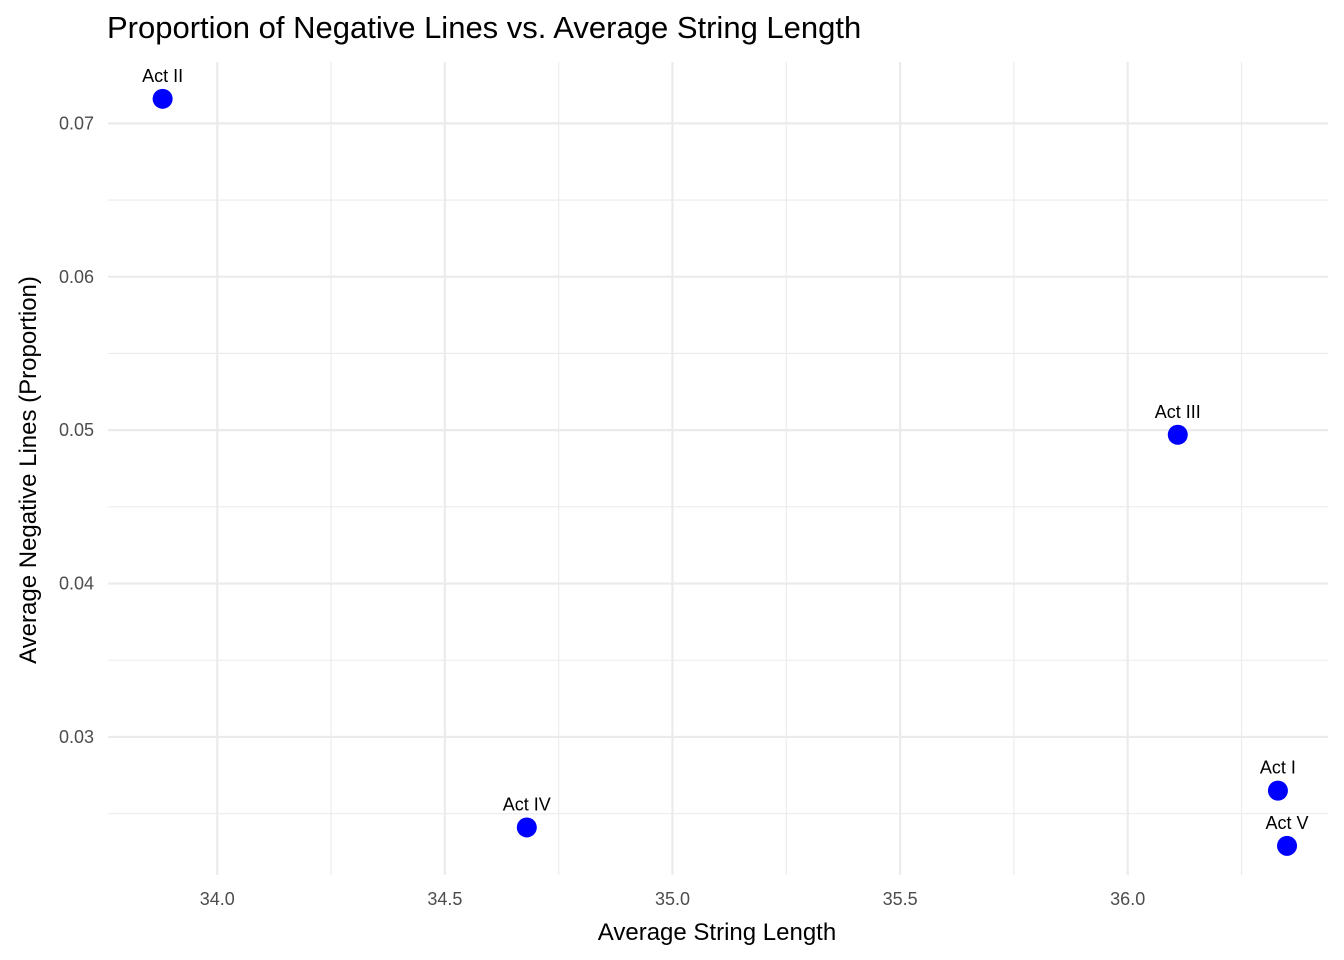 The width and height of the screenshot is (1344, 960). I want to click on data-point-label: Act V, so click(1287, 823).